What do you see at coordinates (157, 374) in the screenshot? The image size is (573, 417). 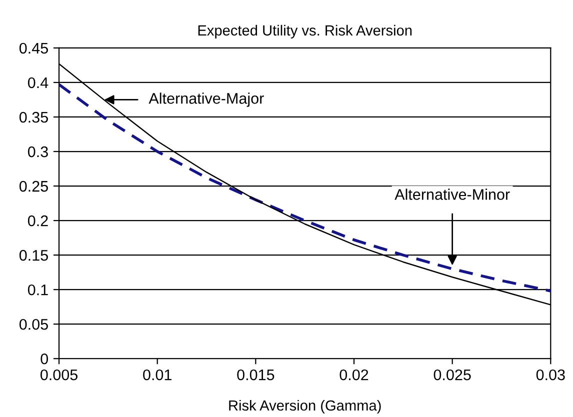 I see `x-tick-label: 0.01` at bounding box center [157, 374].